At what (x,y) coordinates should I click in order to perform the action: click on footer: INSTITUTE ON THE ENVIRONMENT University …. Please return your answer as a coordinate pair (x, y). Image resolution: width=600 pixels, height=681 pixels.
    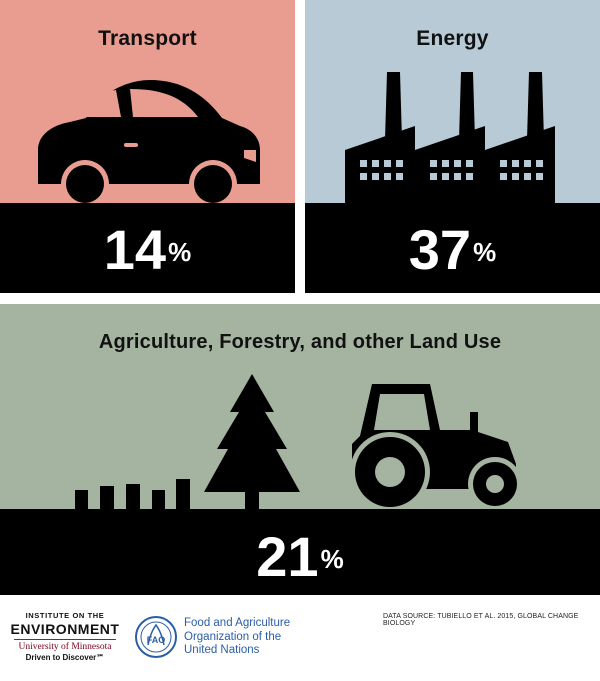
    Looking at the image, I should click on (300, 638).